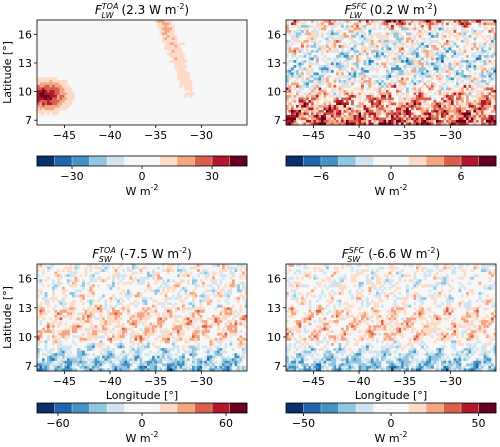 This screenshot has width=500, height=447. I want to click on colorbar-swatch, so click(133, 408).